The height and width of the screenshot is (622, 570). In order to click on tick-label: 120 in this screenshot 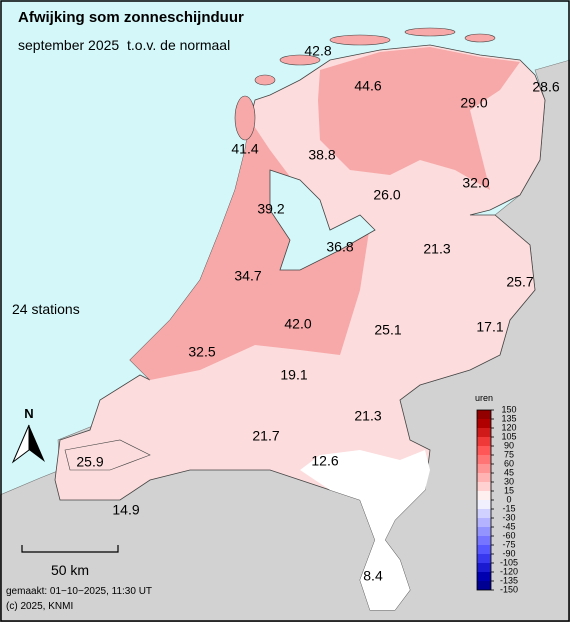, I will do `click(508, 427)`.